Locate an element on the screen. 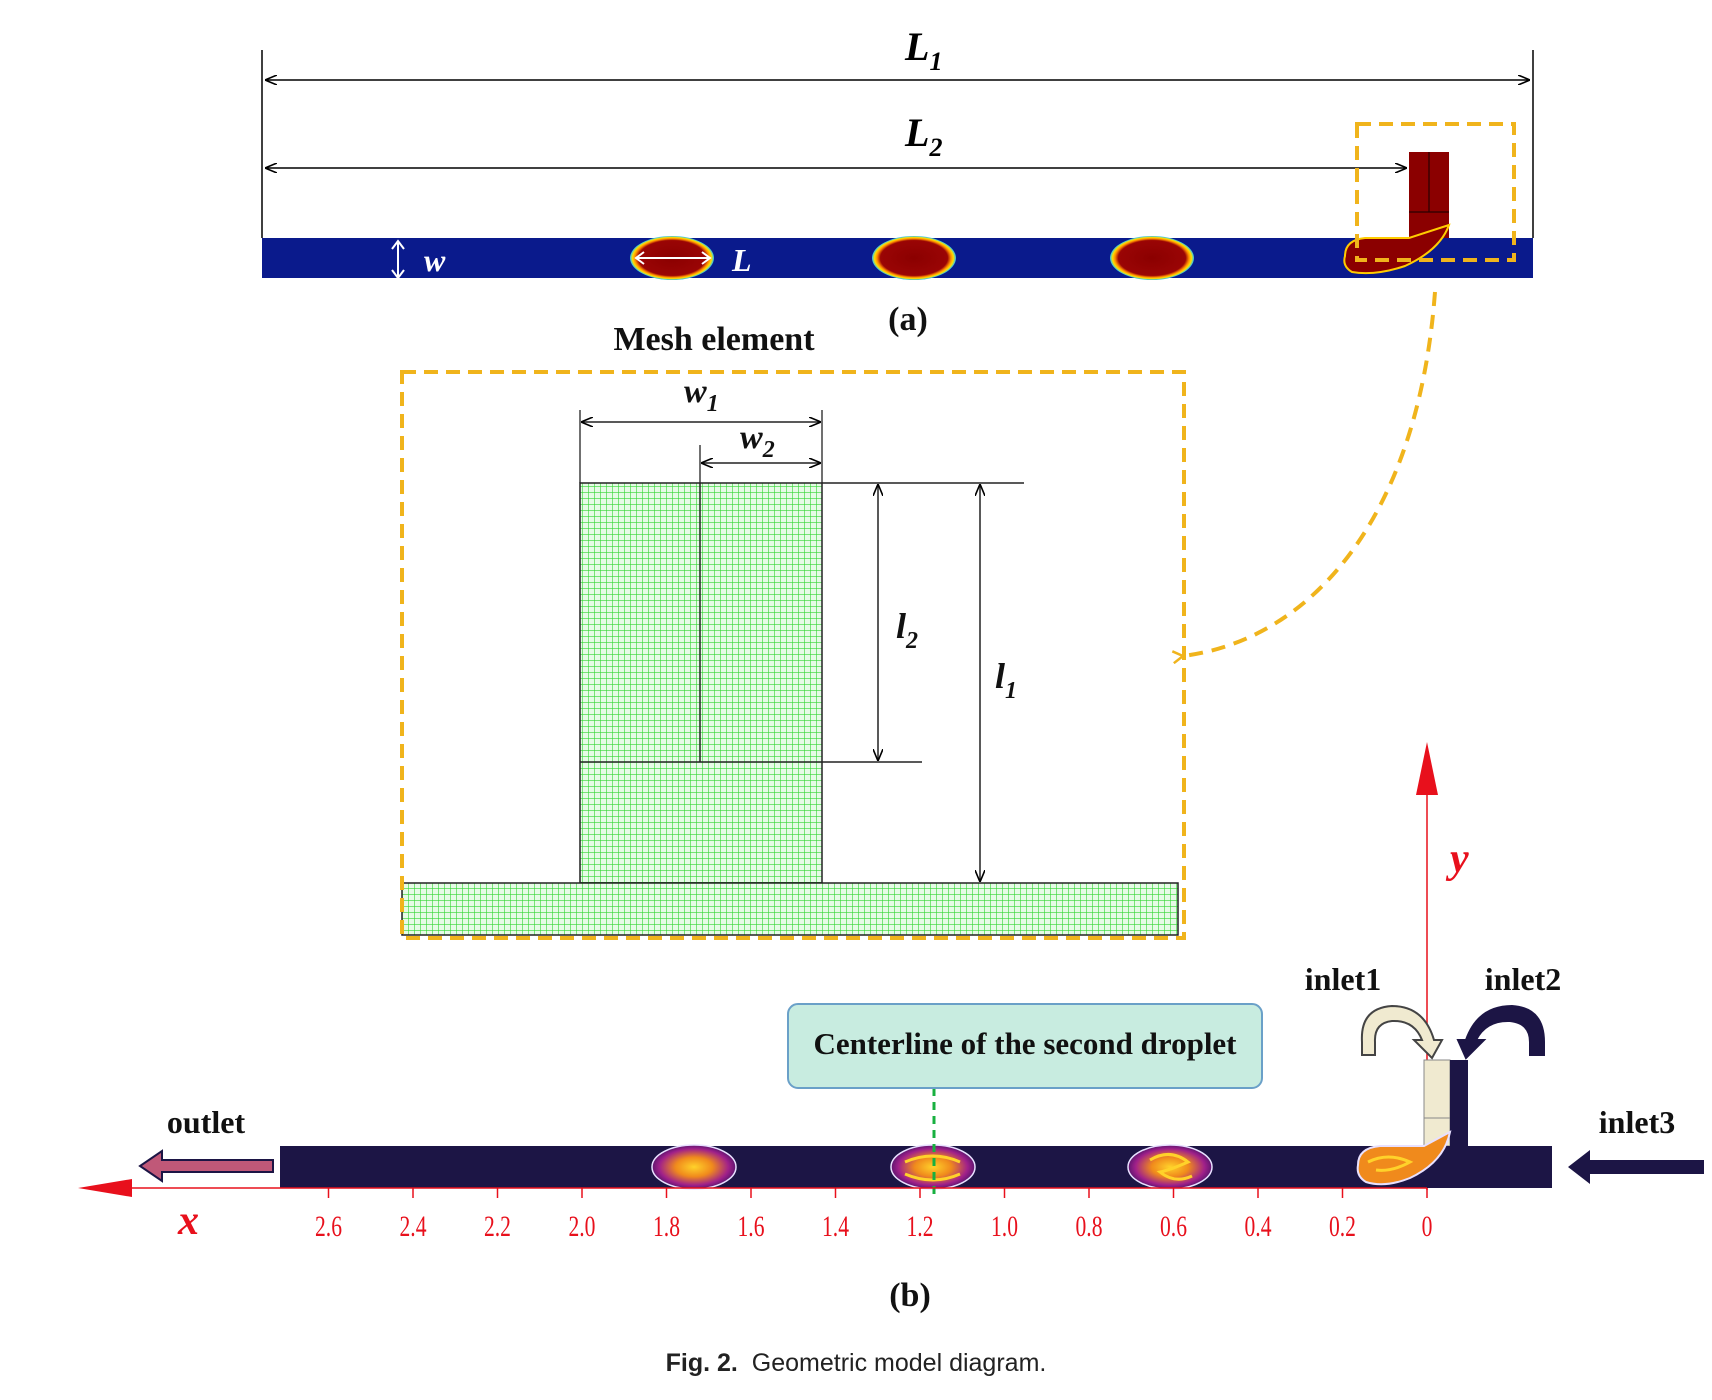  mesh-title: Mesh element is located at coordinates (714, 339).